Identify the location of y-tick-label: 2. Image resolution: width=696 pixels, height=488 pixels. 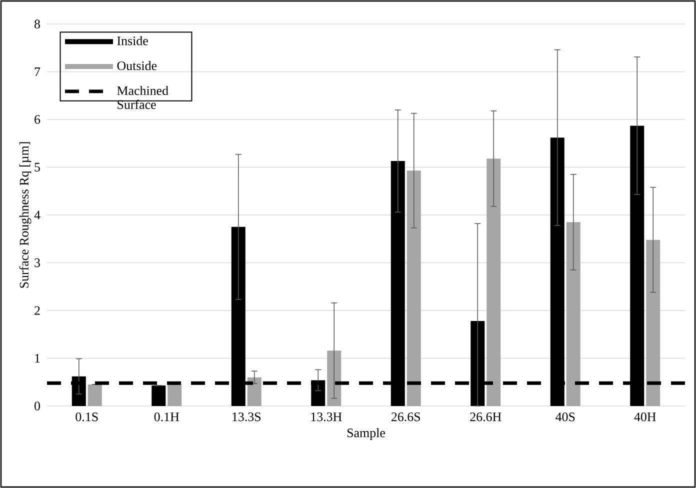
(37, 310).